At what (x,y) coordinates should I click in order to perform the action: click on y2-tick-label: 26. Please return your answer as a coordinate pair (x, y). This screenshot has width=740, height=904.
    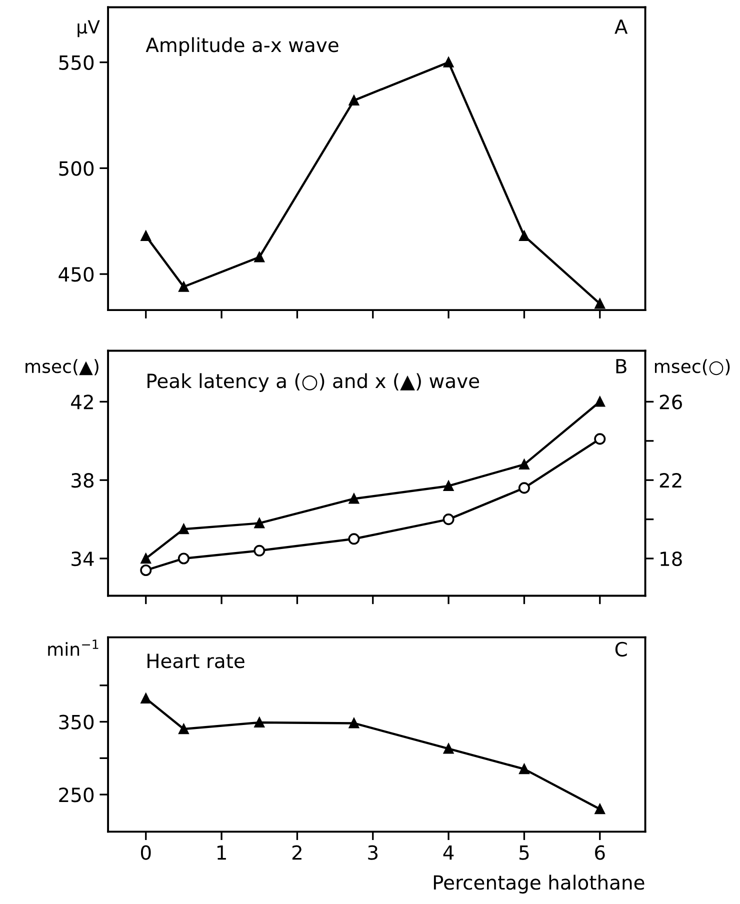
    Looking at the image, I should click on (671, 402).